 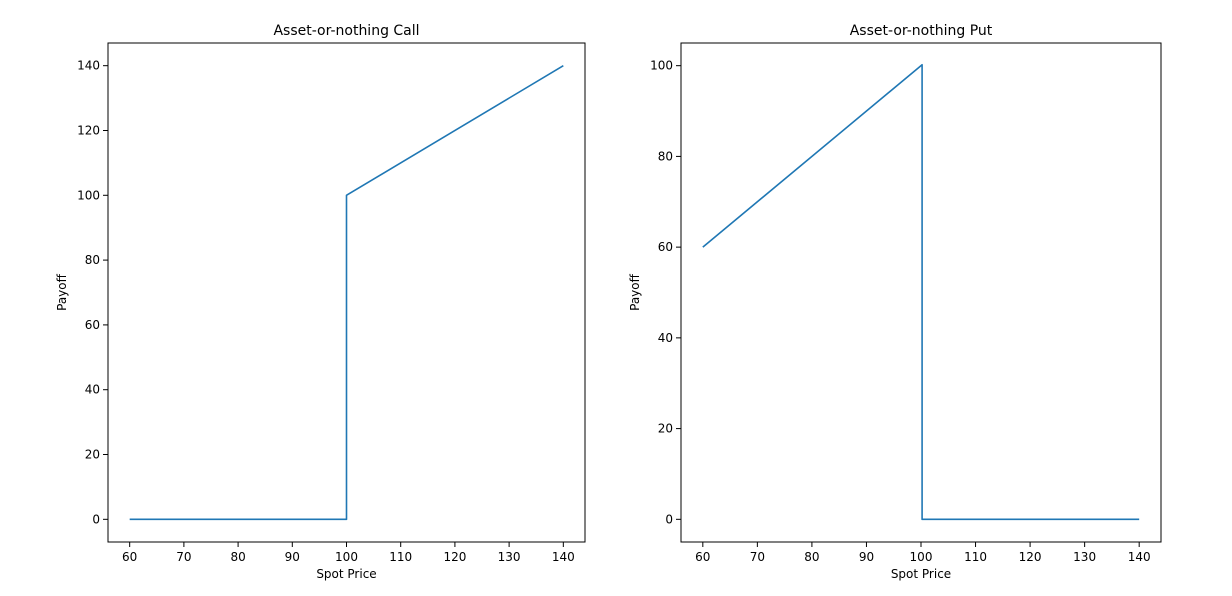 I want to click on call-x-tick-label: 130, so click(x=509, y=557).